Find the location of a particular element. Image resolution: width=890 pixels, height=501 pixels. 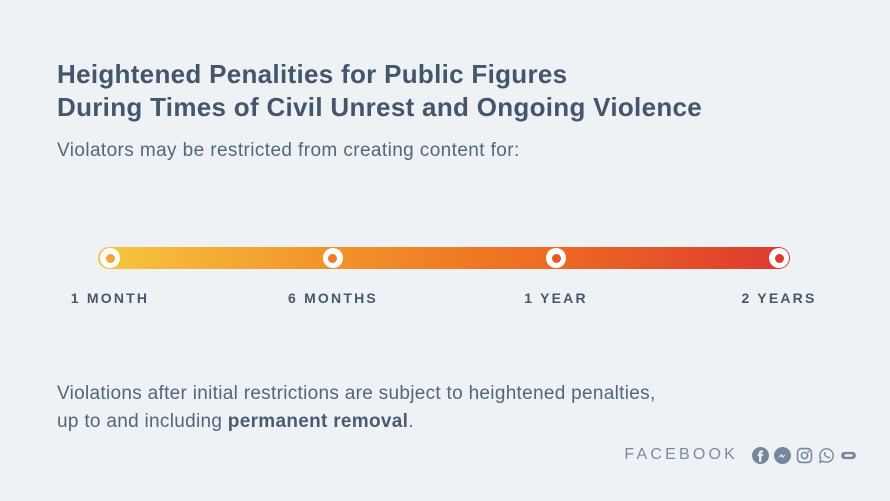

timeline-marker-1-month is located at coordinates (110, 258).